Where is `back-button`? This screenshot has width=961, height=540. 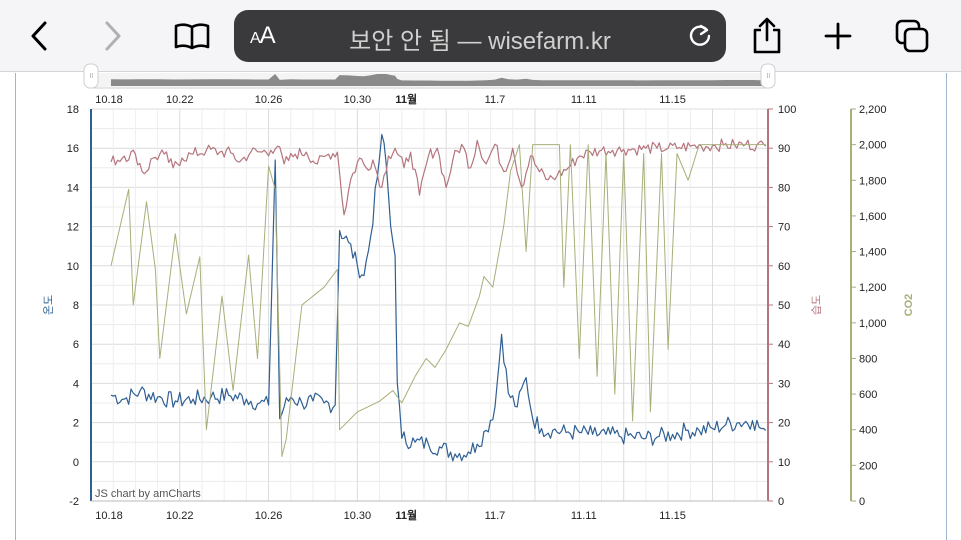 back-button is located at coordinates (40, 36).